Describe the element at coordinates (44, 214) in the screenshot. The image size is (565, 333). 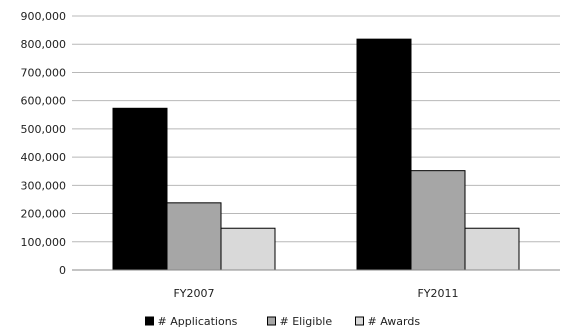
I see `y-tick-label: 200,000` at that location.